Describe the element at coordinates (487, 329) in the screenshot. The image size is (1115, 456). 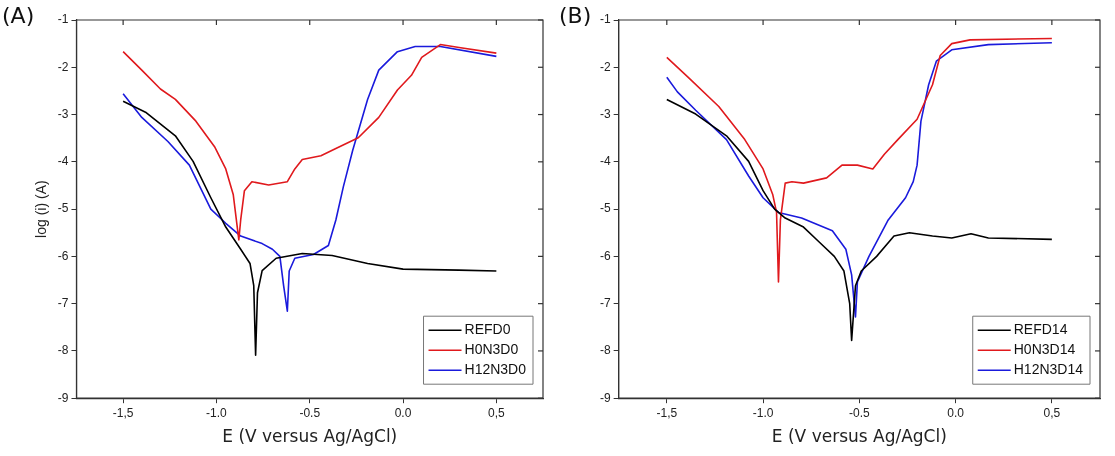
I see `legend-label: REFD0` at that location.